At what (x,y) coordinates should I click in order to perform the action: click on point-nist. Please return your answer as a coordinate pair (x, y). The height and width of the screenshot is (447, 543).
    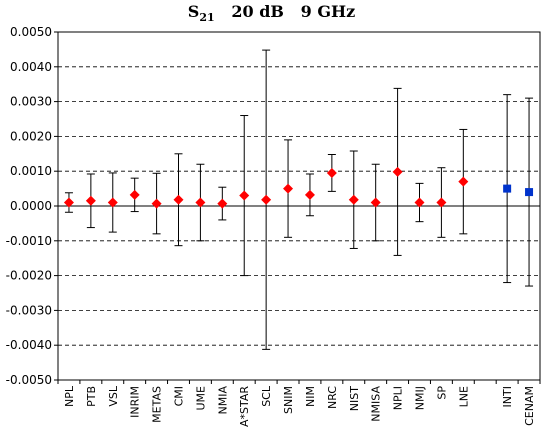
    Looking at the image, I should click on (353, 199).